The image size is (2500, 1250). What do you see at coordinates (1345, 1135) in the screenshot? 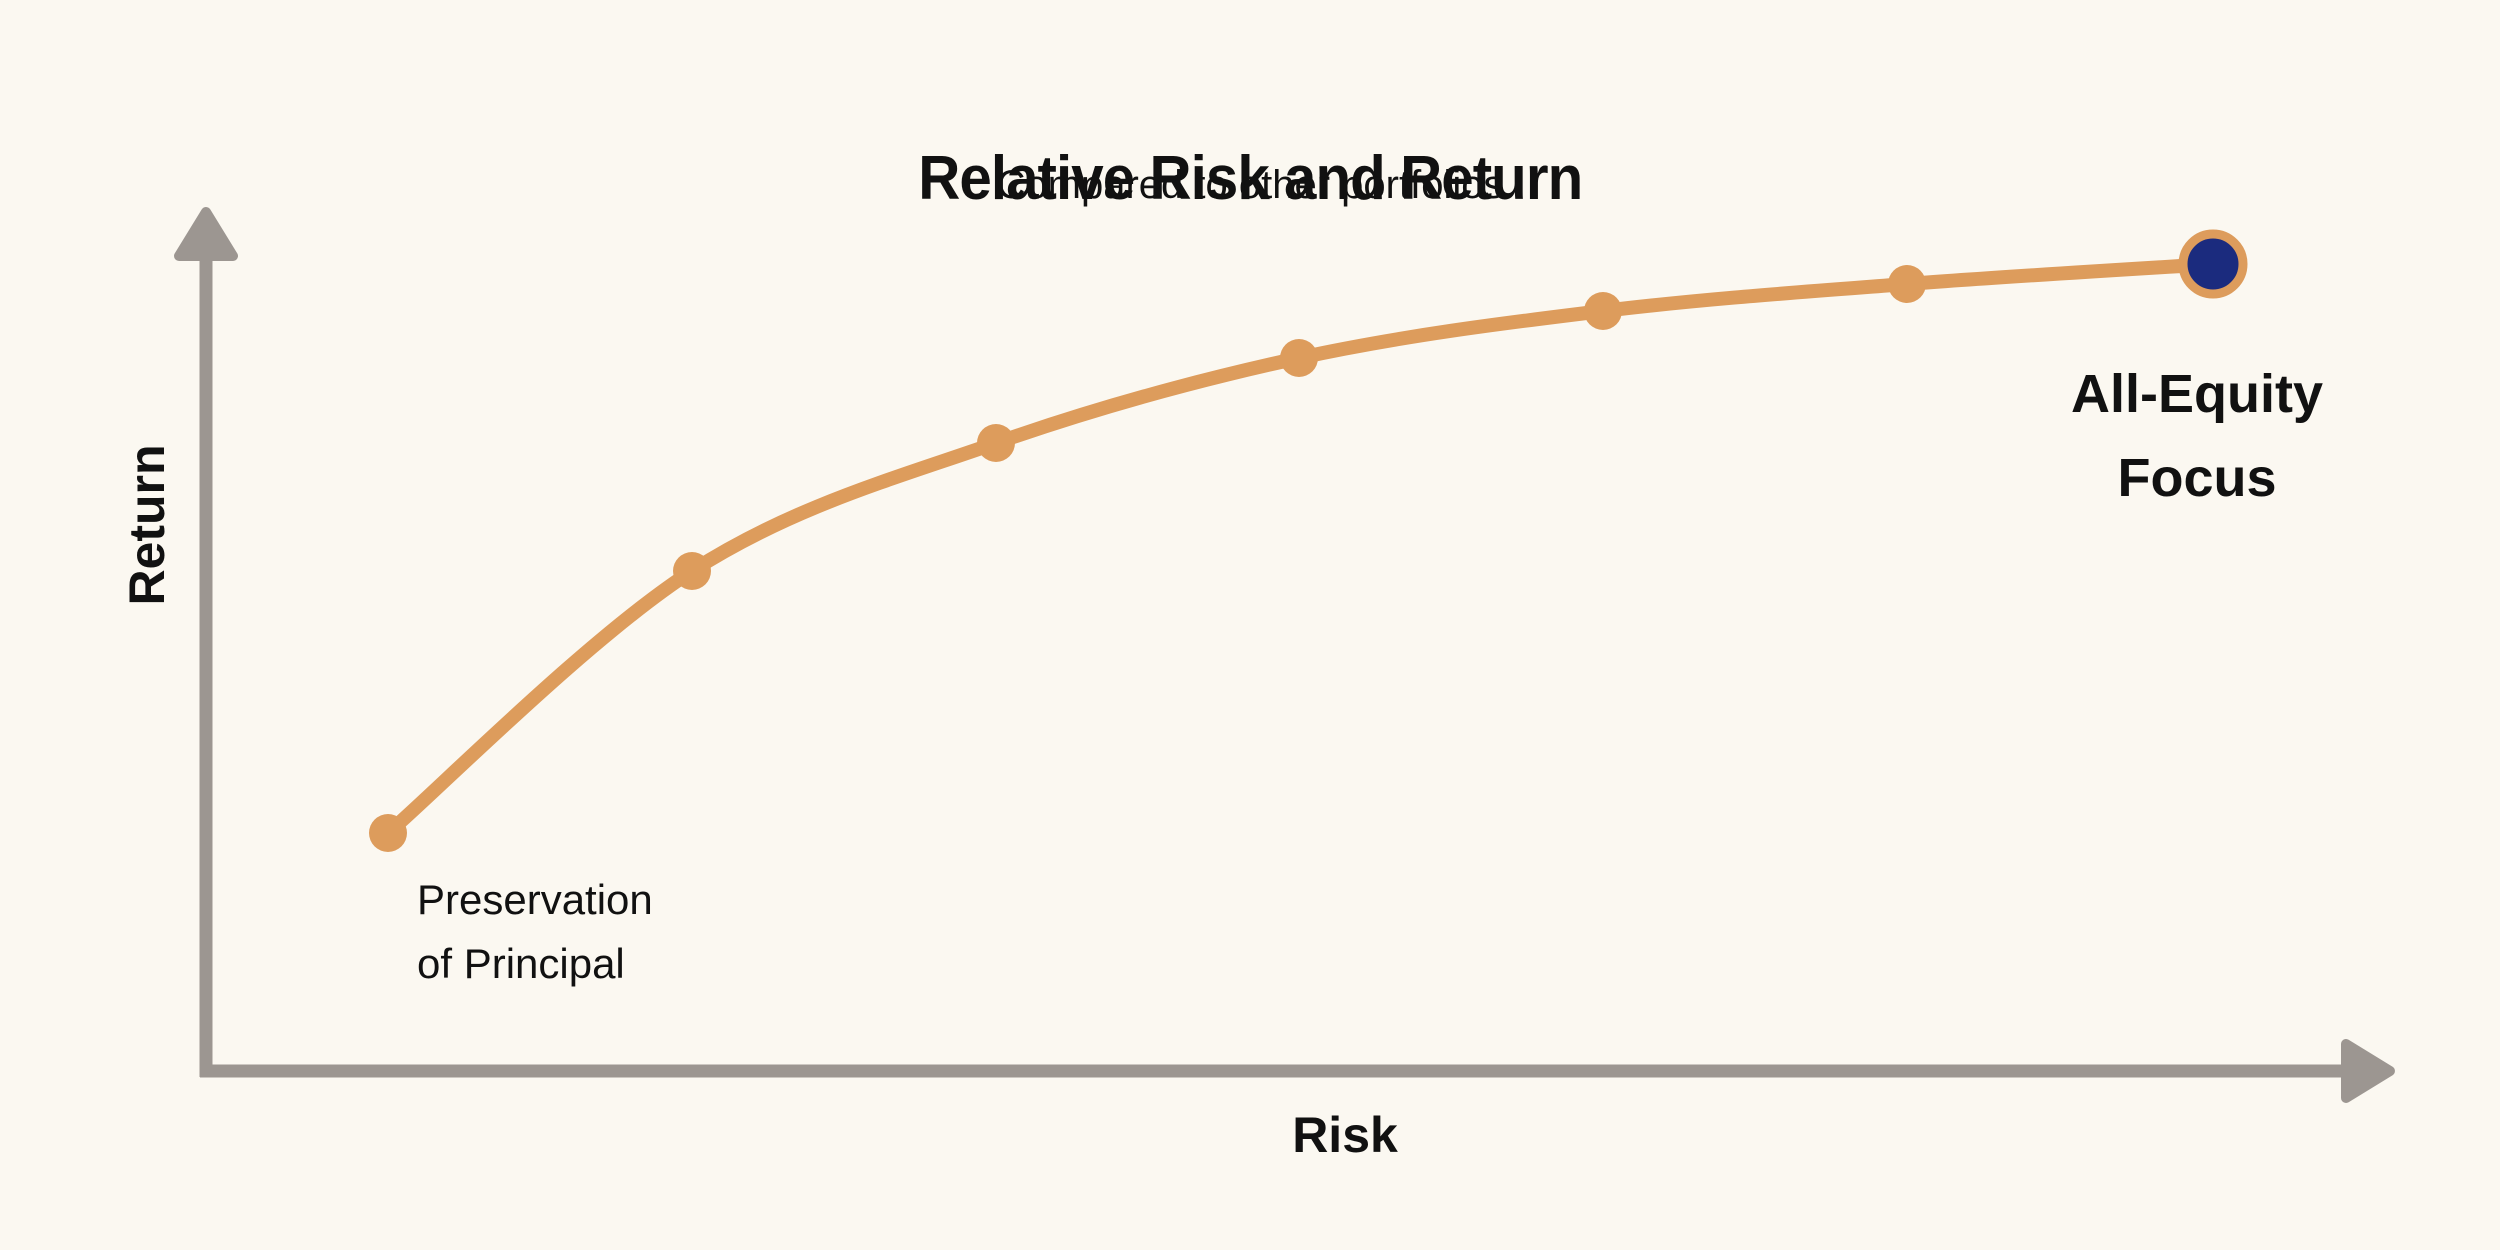
I see `x-axis-label: Risk` at bounding box center [1345, 1135].